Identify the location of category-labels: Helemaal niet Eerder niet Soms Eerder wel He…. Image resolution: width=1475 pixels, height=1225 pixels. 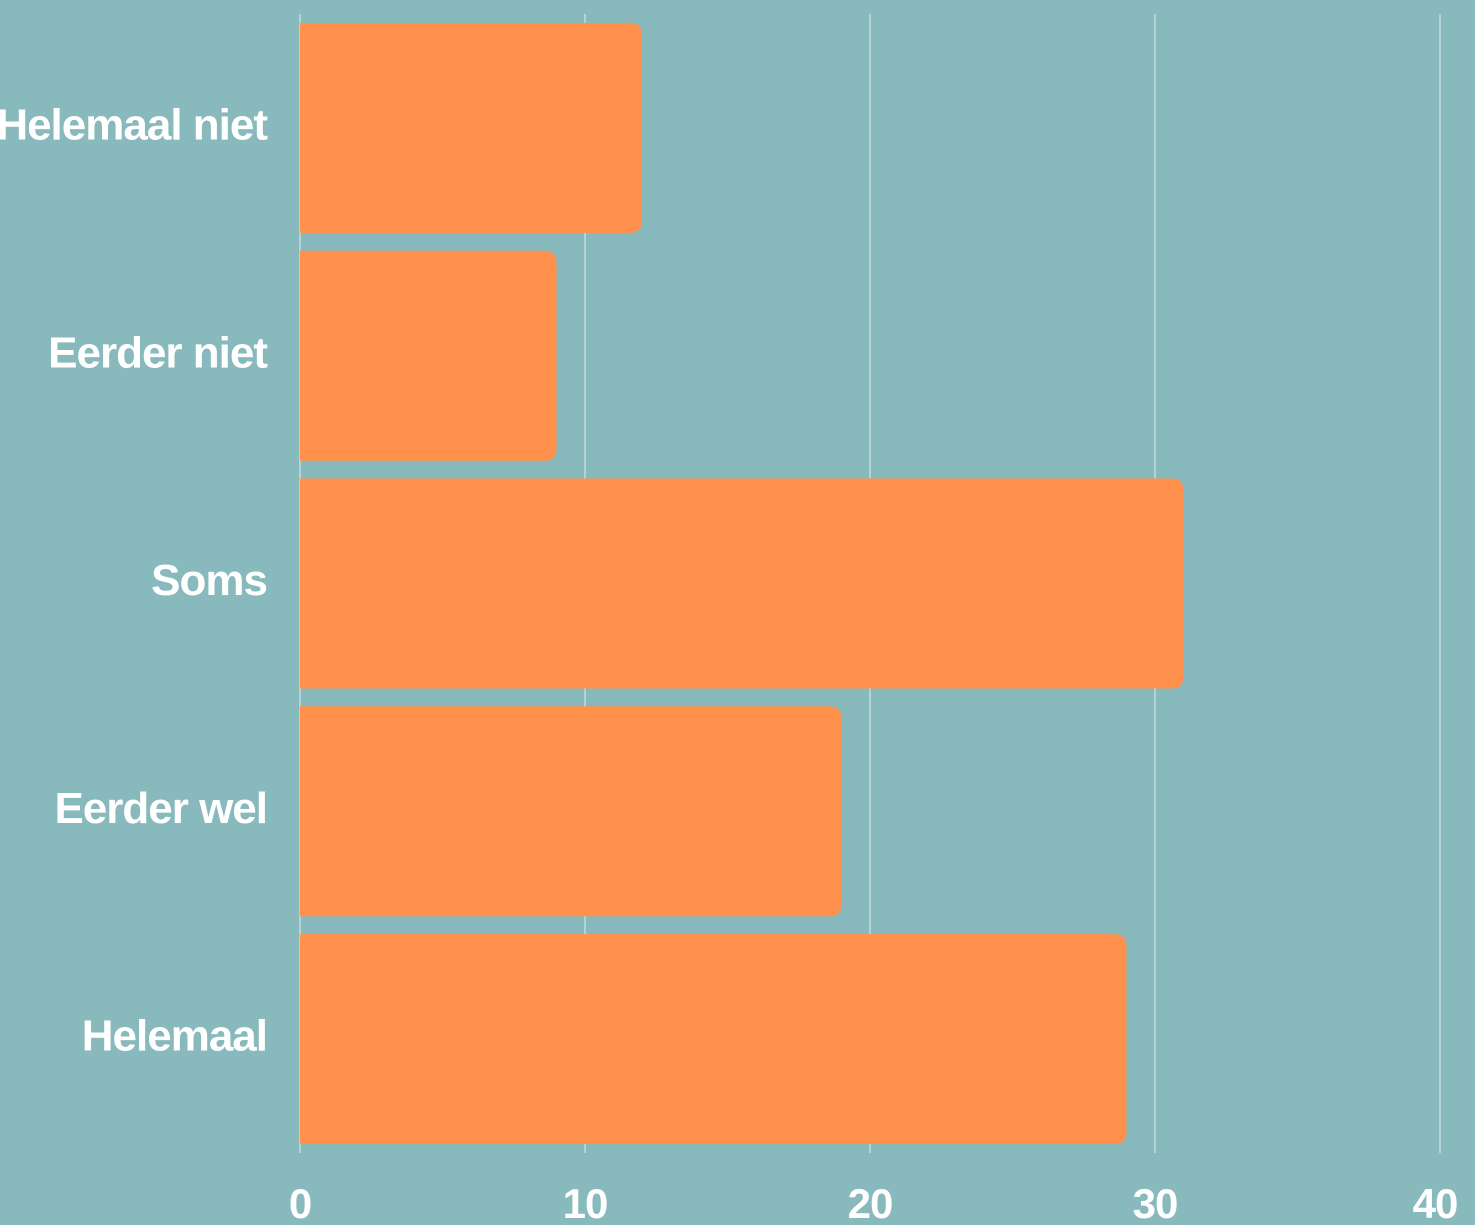
(134, 581).